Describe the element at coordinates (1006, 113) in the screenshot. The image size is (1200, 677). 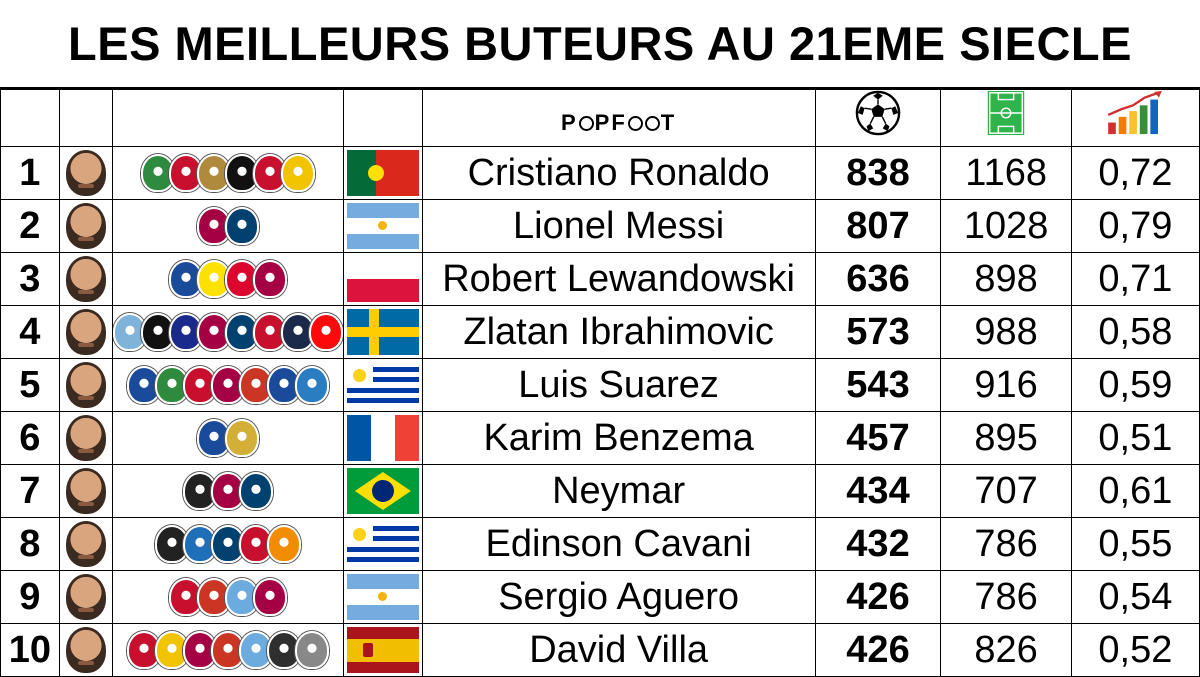
I see `football-pitch-icon` at that location.